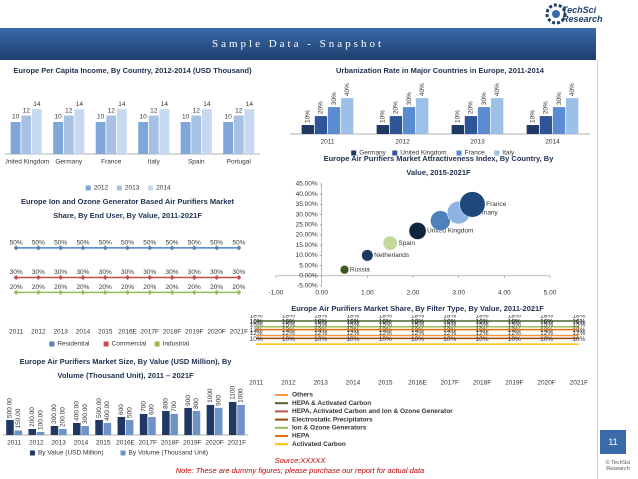 The image size is (638, 479). Describe the element at coordinates (54, 414) in the screenshot. I see `data-label: 300.00` at that location.